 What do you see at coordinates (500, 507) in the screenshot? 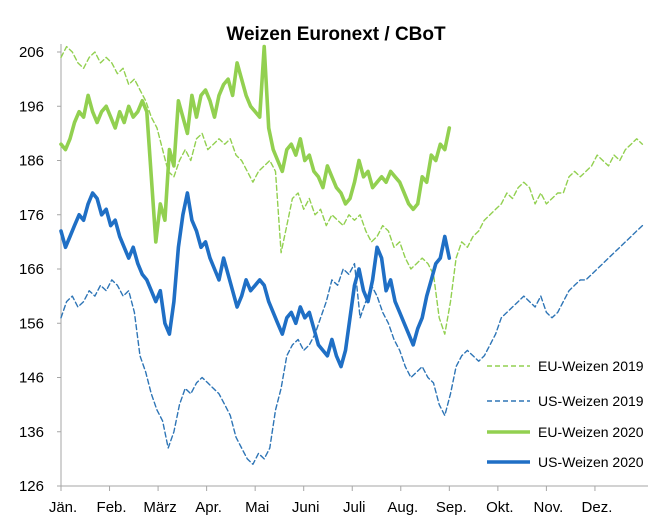
I see `x-tick-label: Okt.` at bounding box center [500, 507].